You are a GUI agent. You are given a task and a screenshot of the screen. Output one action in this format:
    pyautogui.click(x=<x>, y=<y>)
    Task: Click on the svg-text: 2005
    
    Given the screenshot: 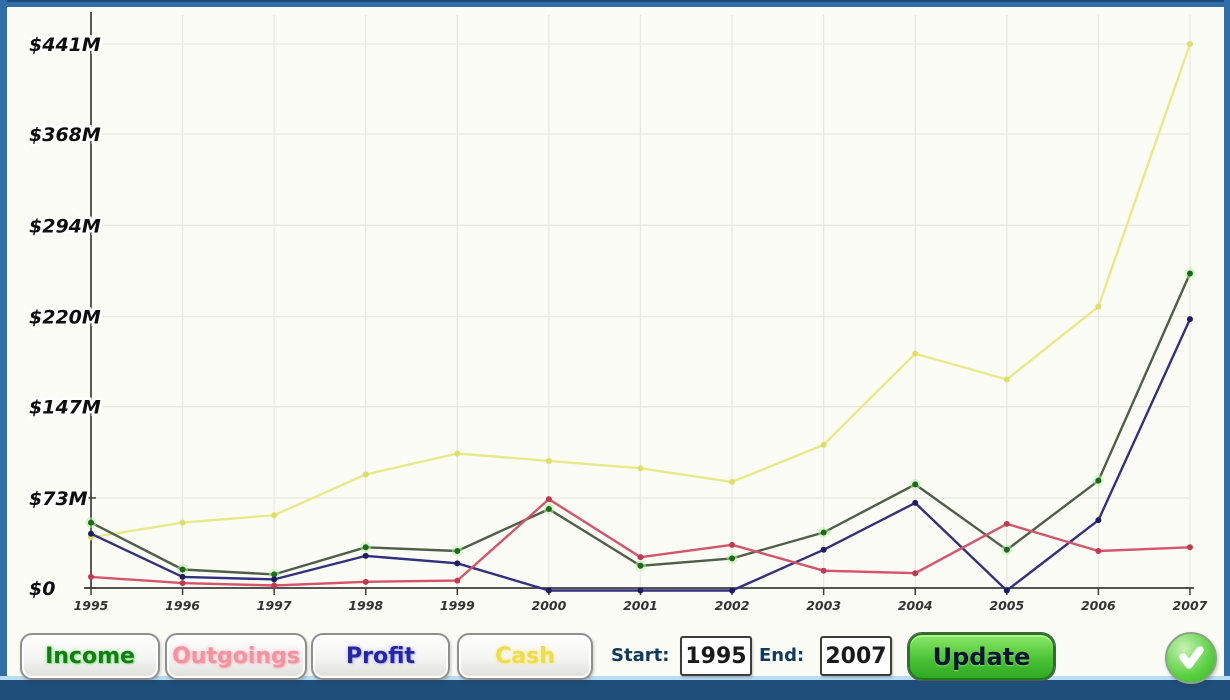 What is the action you would take?
    pyautogui.click(x=1006, y=605)
    